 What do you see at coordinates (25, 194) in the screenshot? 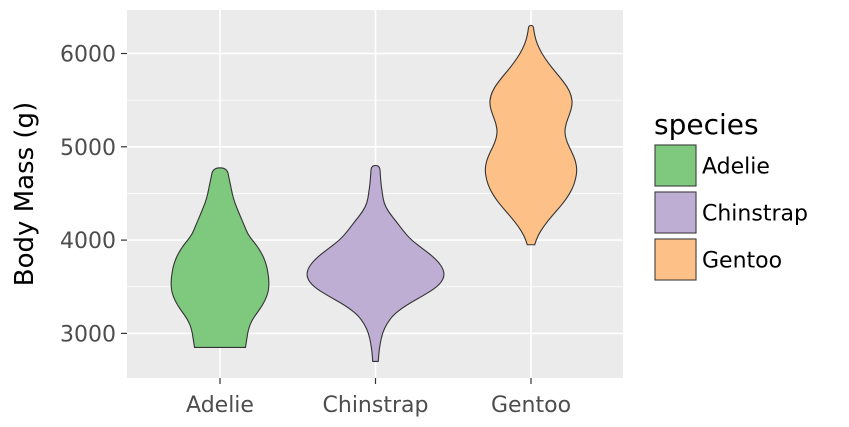
I see `y-axis-title: Body Mass (g)` at bounding box center [25, 194].